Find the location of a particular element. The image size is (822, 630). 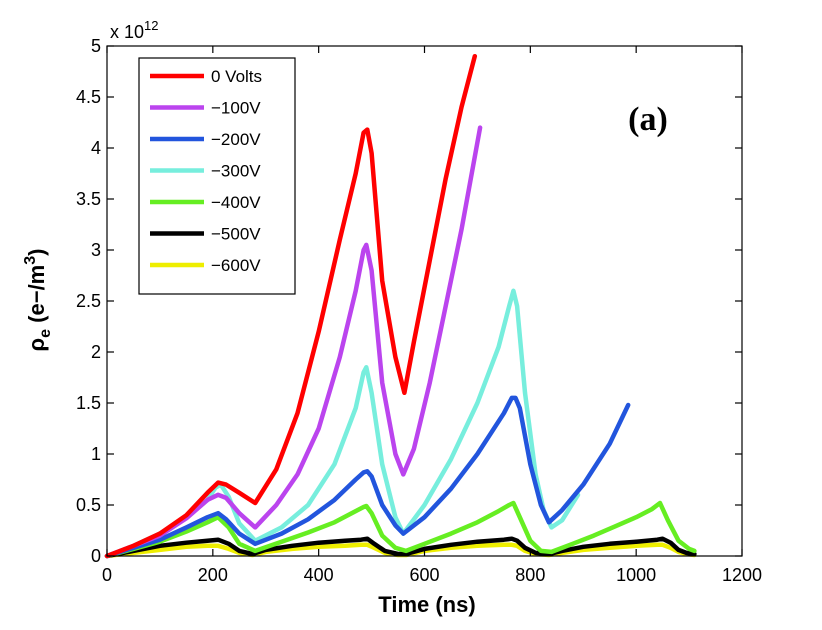

x-tick-label: 400 is located at coordinates (319, 575).